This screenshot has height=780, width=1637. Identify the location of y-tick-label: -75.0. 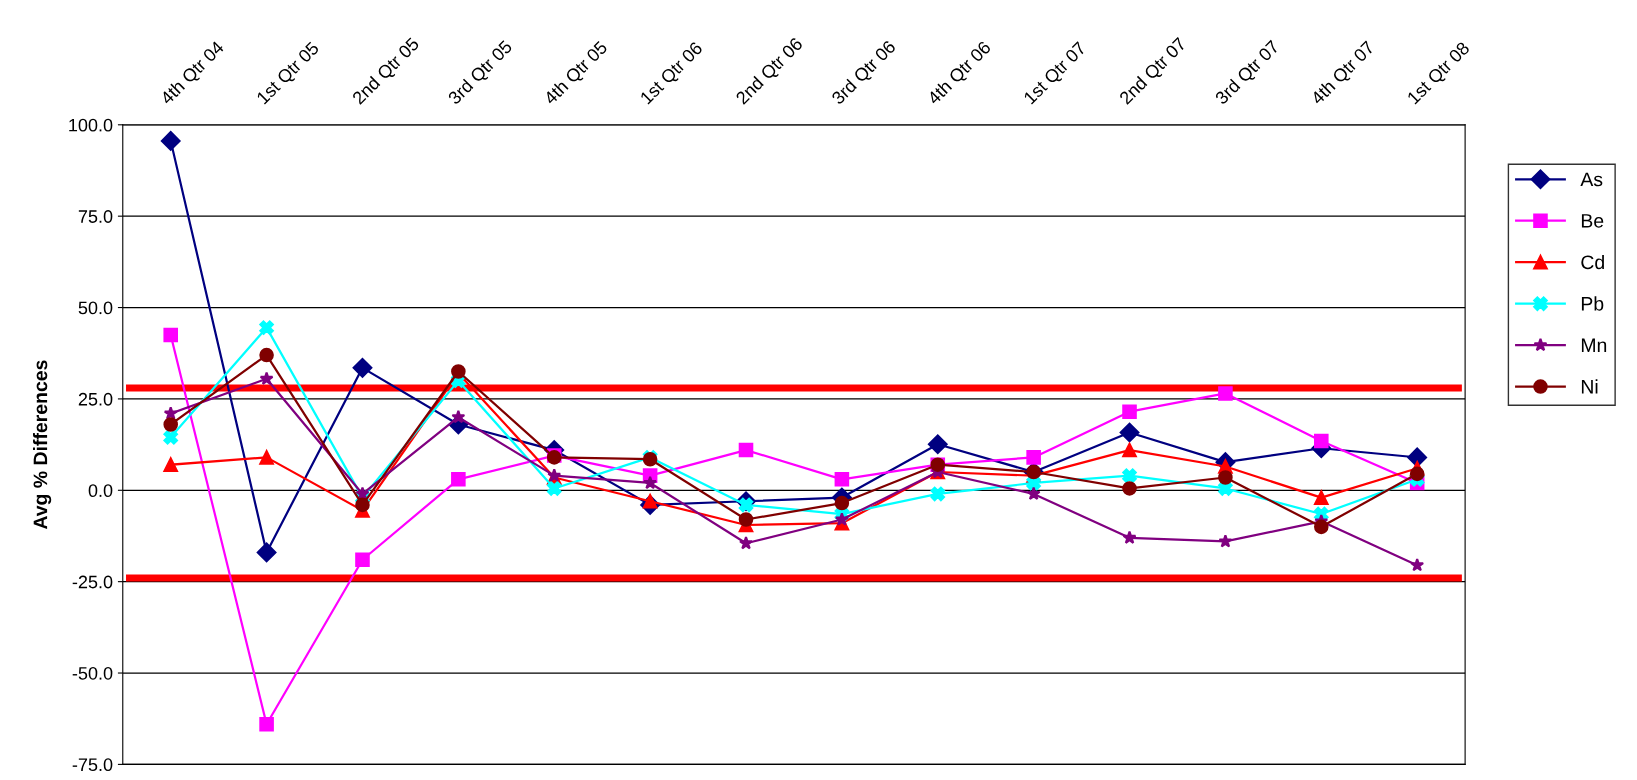
(92, 765).